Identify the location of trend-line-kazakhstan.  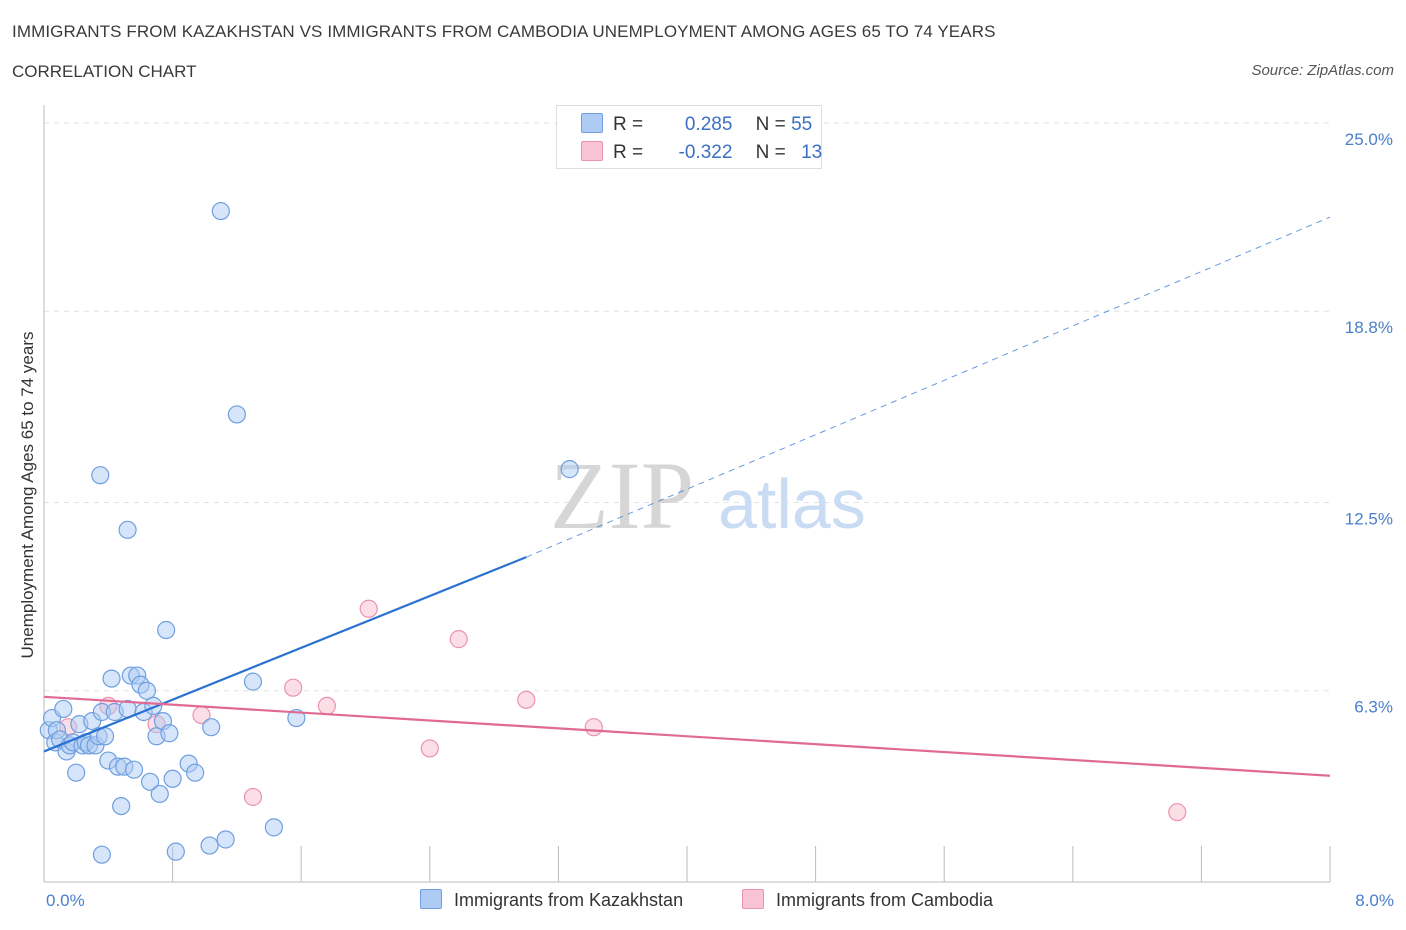
(285, 654).